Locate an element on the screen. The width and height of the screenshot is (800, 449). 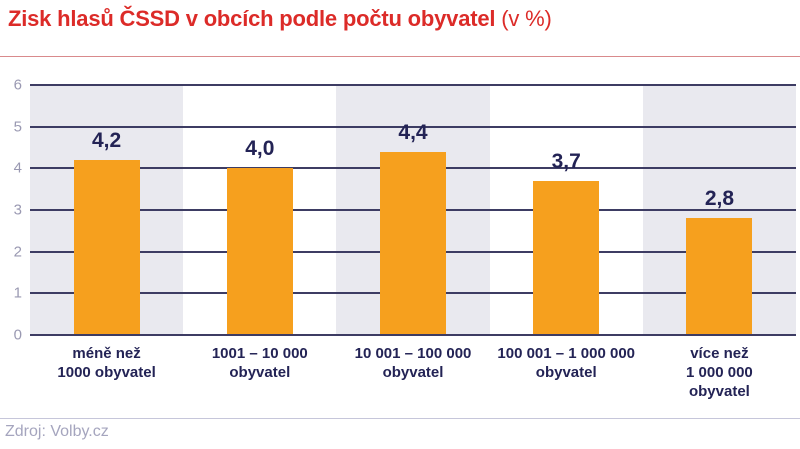
y-axis-tick-label: 3 is located at coordinates (17, 210).